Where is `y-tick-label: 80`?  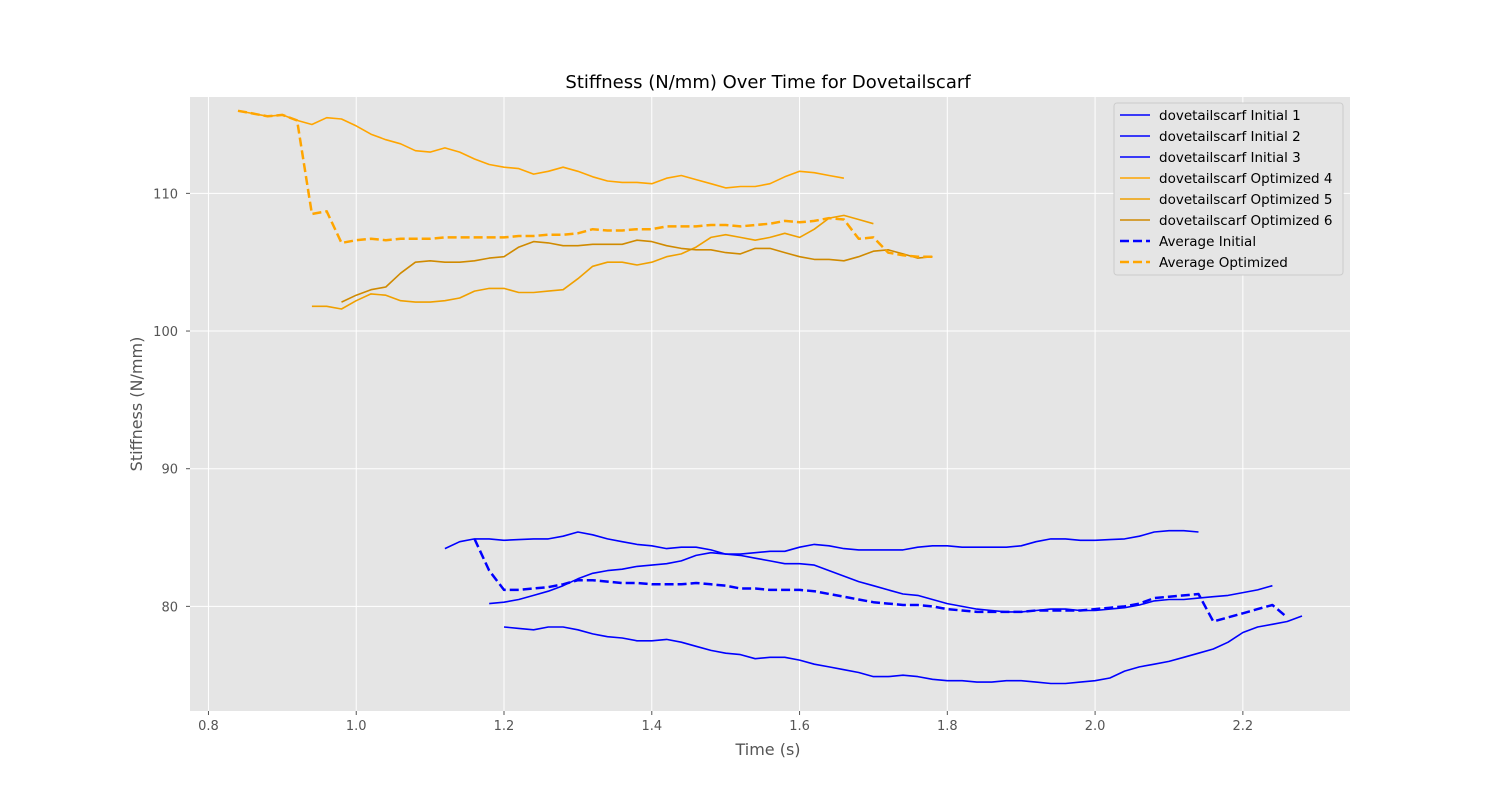 y-tick-label: 80 is located at coordinates (169, 607).